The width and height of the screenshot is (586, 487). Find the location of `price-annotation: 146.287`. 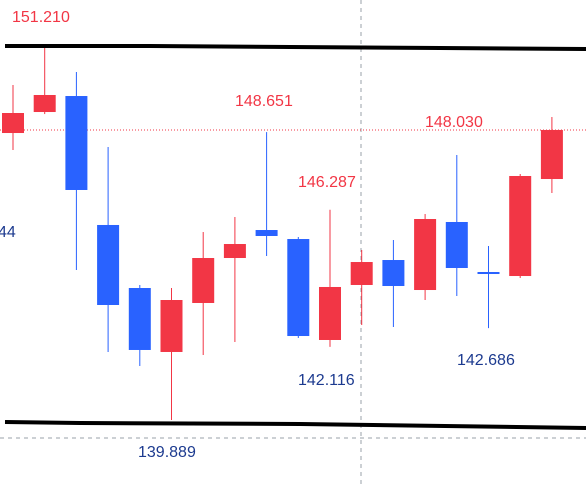

price-annotation: 146.287 is located at coordinates (327, 182).